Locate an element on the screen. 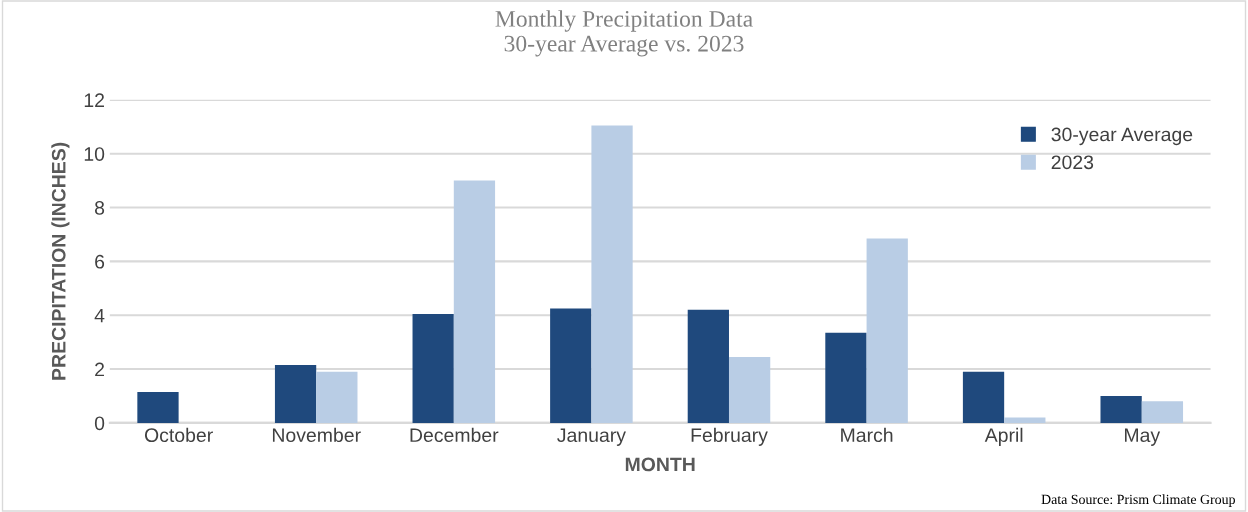  chart-title: Monthly Precipitation Data 30-year Average vs. 2023 is located at coordinates (624, 33).